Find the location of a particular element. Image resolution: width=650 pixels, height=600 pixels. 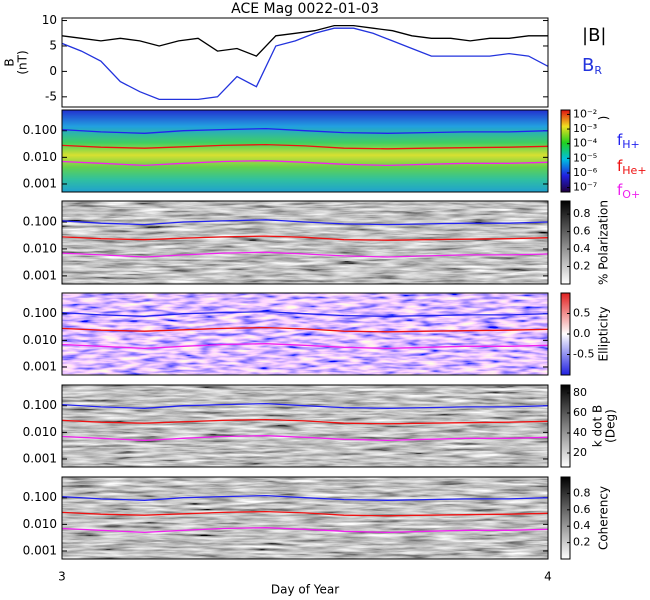

colorbar-tick-label: 10⁻³ is located at coordinates (585, 128).